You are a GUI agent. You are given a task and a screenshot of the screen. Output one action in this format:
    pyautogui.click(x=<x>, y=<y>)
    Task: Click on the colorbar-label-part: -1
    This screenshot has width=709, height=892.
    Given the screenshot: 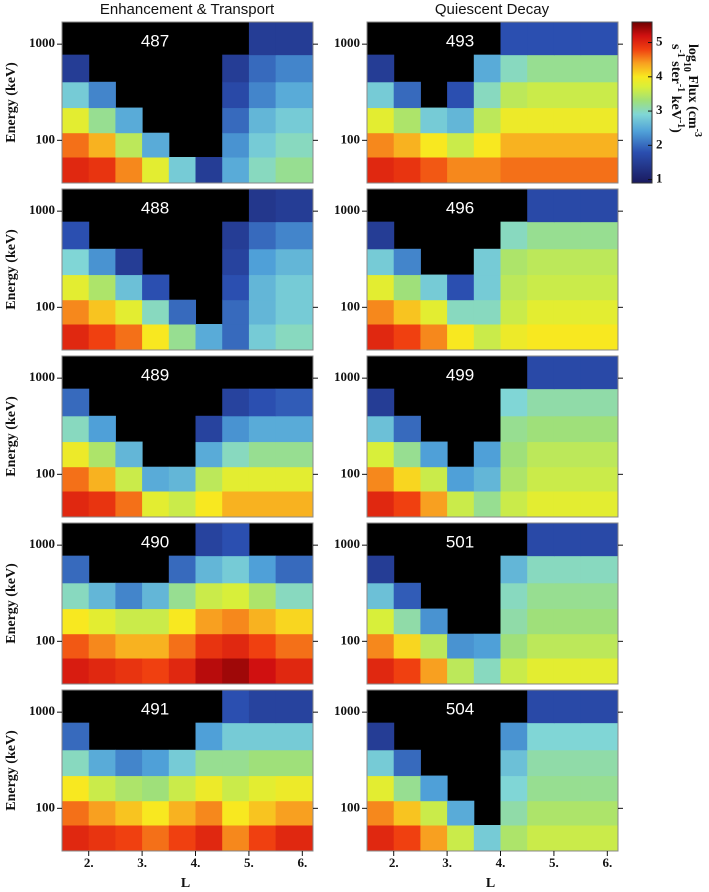 What is the action you would take?
    pyautogui.click(x=680, y=88)
    